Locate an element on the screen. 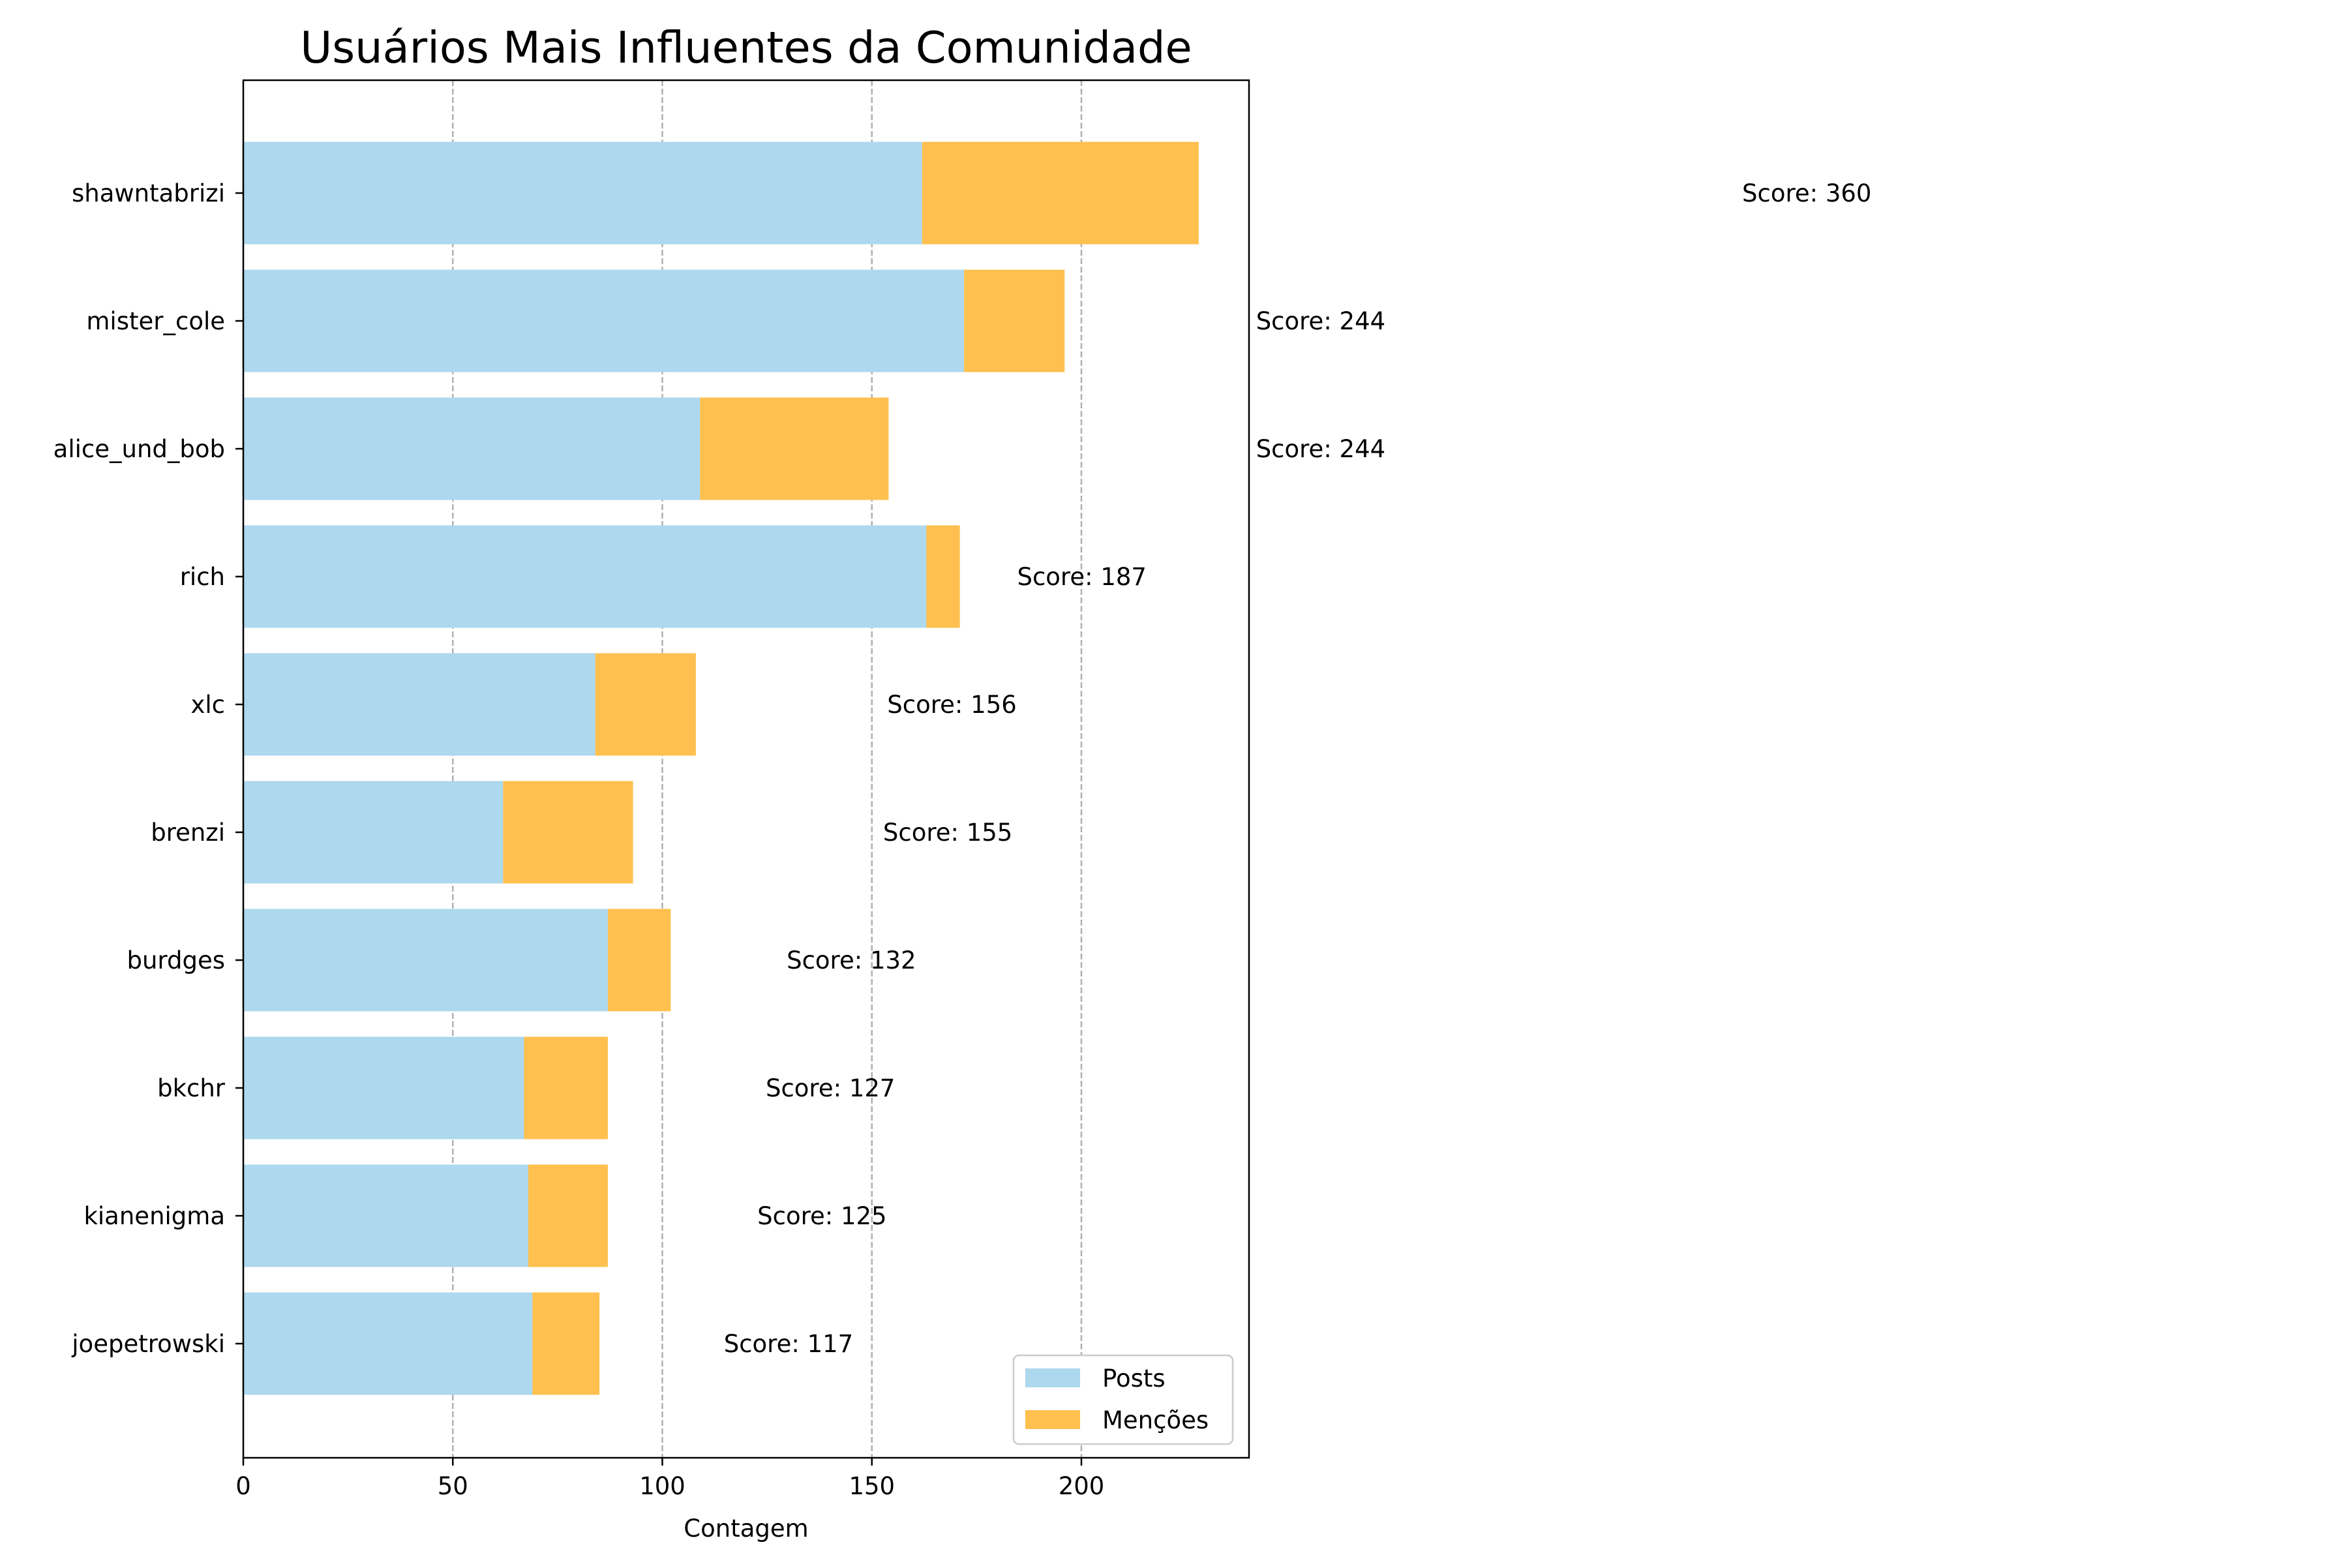  legend: Posts Menções is located at coordinates (1123, 1399).